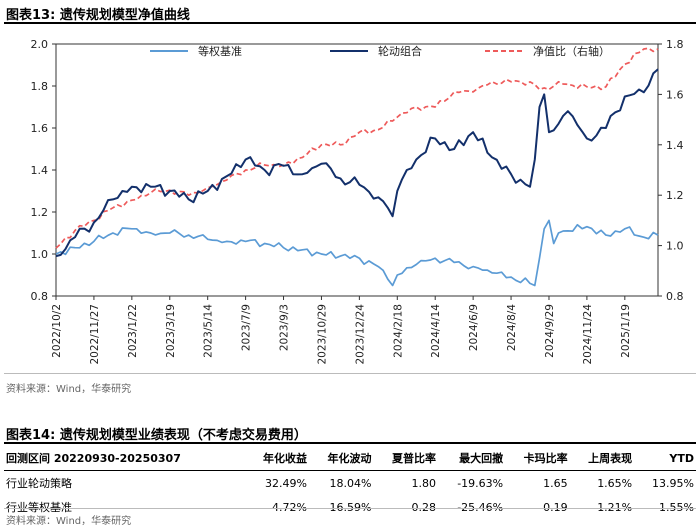  Describe the element at coordinates (436, 331) in the screenshot. I see `x-axis-tick-label: 2024/4/14` at that location.